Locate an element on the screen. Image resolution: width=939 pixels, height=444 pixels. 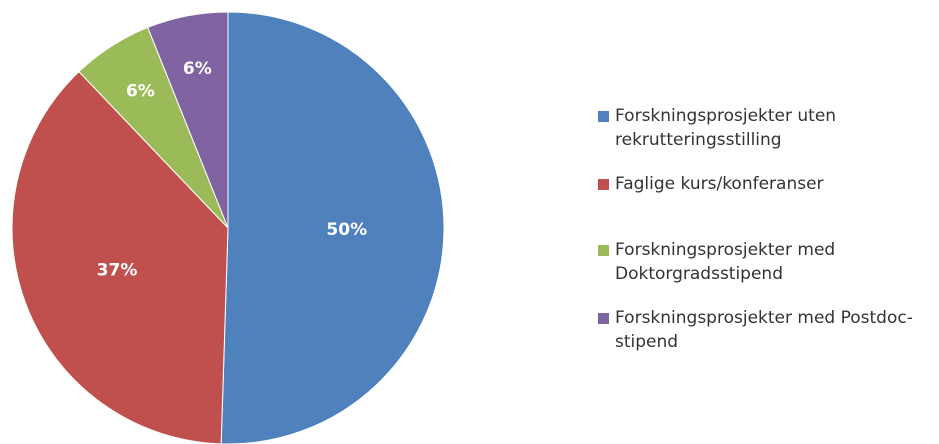
data-label: 37% is located at coordinates (117, 270).